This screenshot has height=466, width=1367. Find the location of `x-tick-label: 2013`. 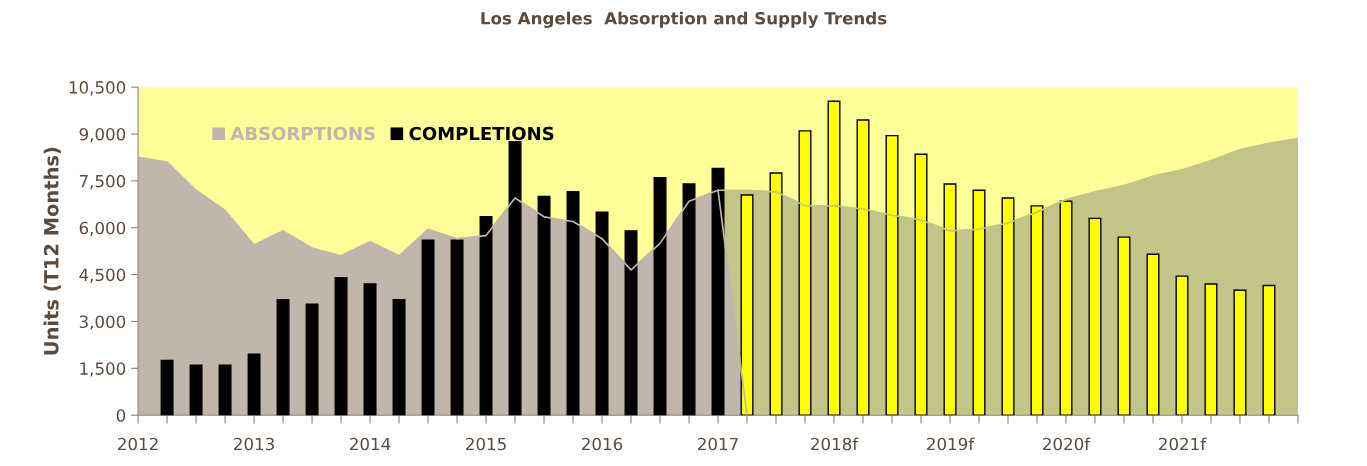

x-tick-label: 2013 is located at coordinates (254, 444).